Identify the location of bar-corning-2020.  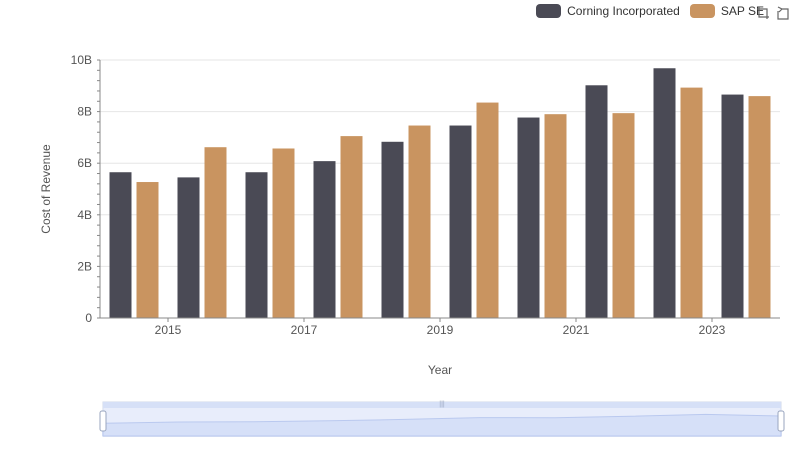
(528, 217).